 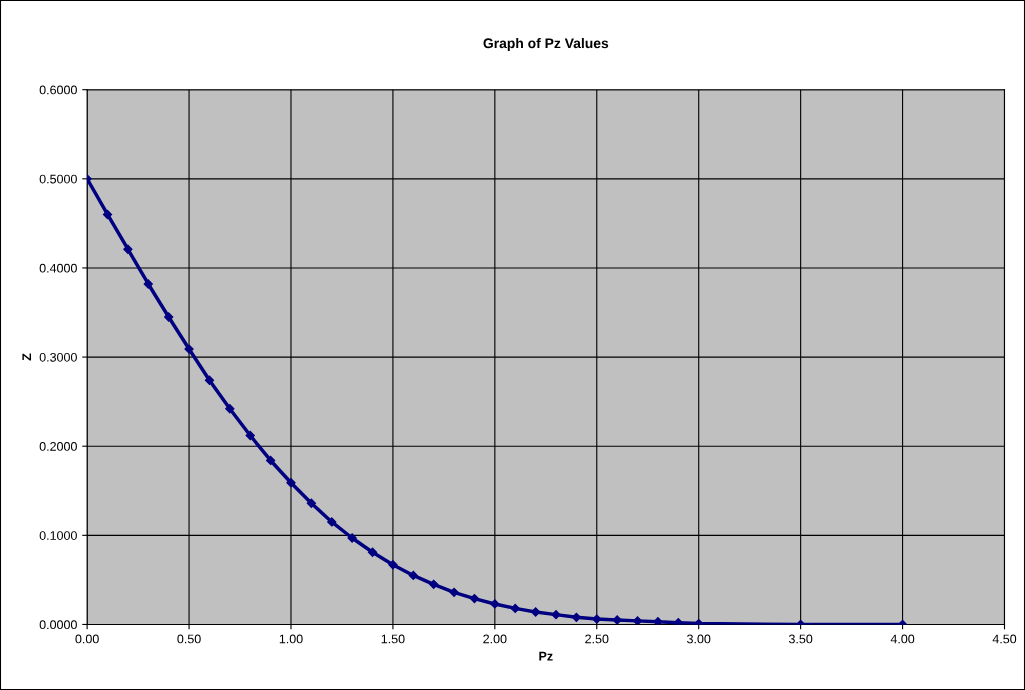 I want to click on y-tick-label: 0.0000, so click(x=58, y=625).